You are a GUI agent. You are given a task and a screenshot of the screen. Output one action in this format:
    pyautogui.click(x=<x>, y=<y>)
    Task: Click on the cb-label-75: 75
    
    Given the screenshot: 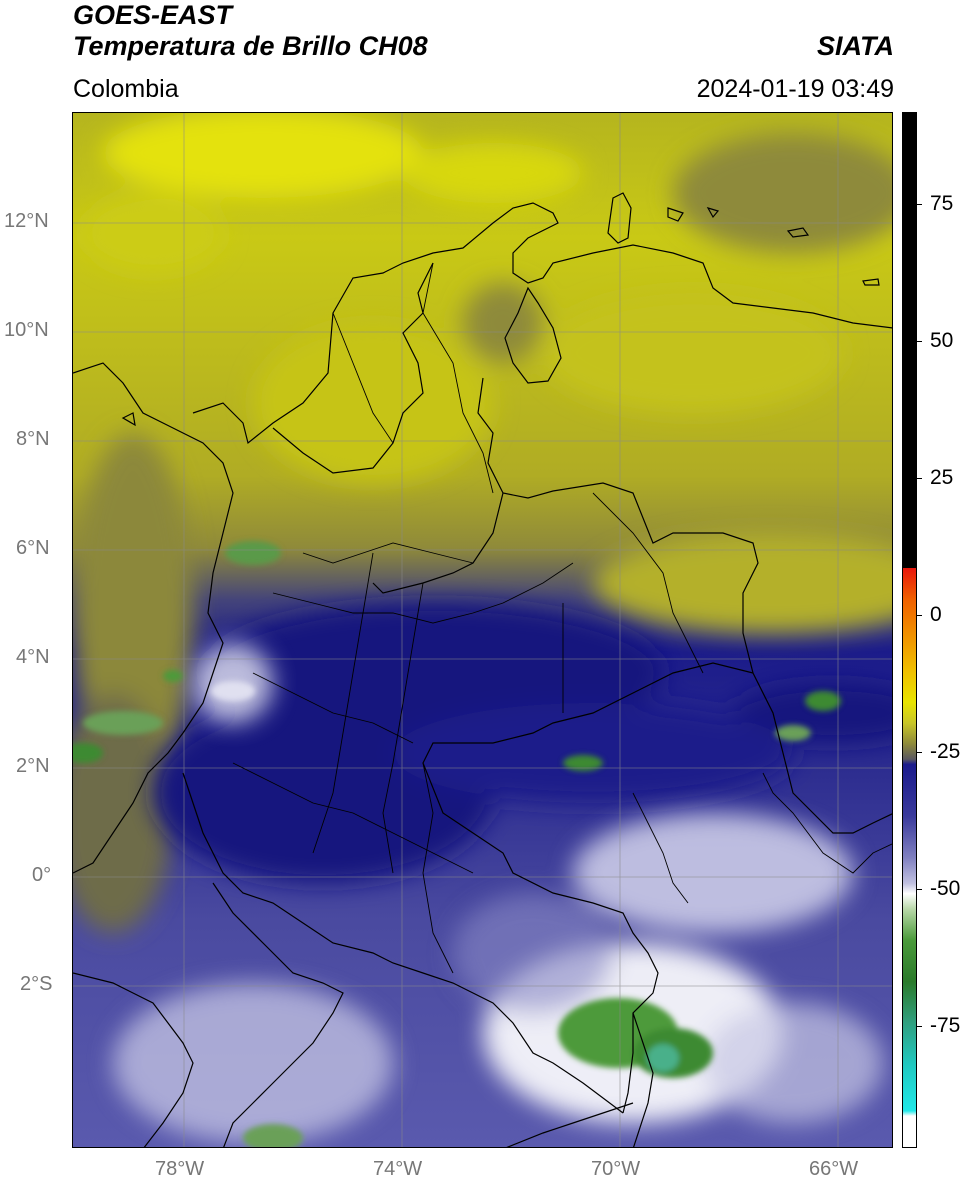 What is the action you would take?
    pyautogui.click(x=942, y=203)
    